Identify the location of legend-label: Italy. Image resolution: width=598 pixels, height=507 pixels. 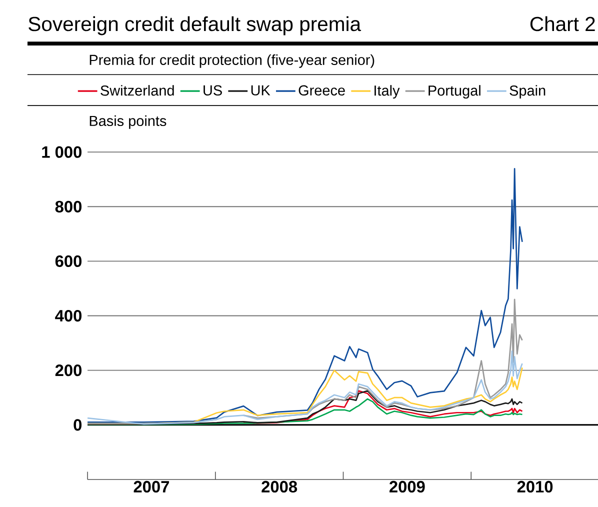
(387, 92).